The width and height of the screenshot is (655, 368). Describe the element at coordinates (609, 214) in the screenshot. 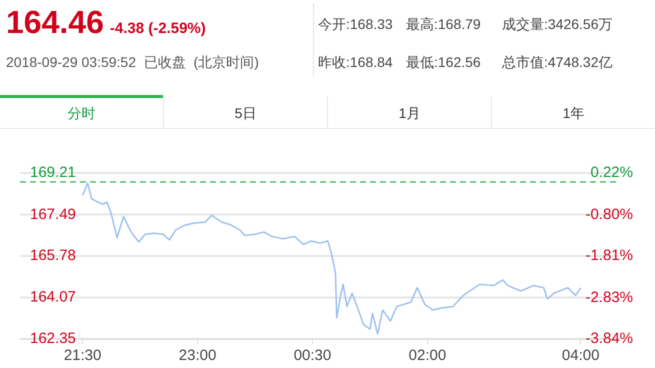

I see `y2-tick-label: -0.80%` at that location.